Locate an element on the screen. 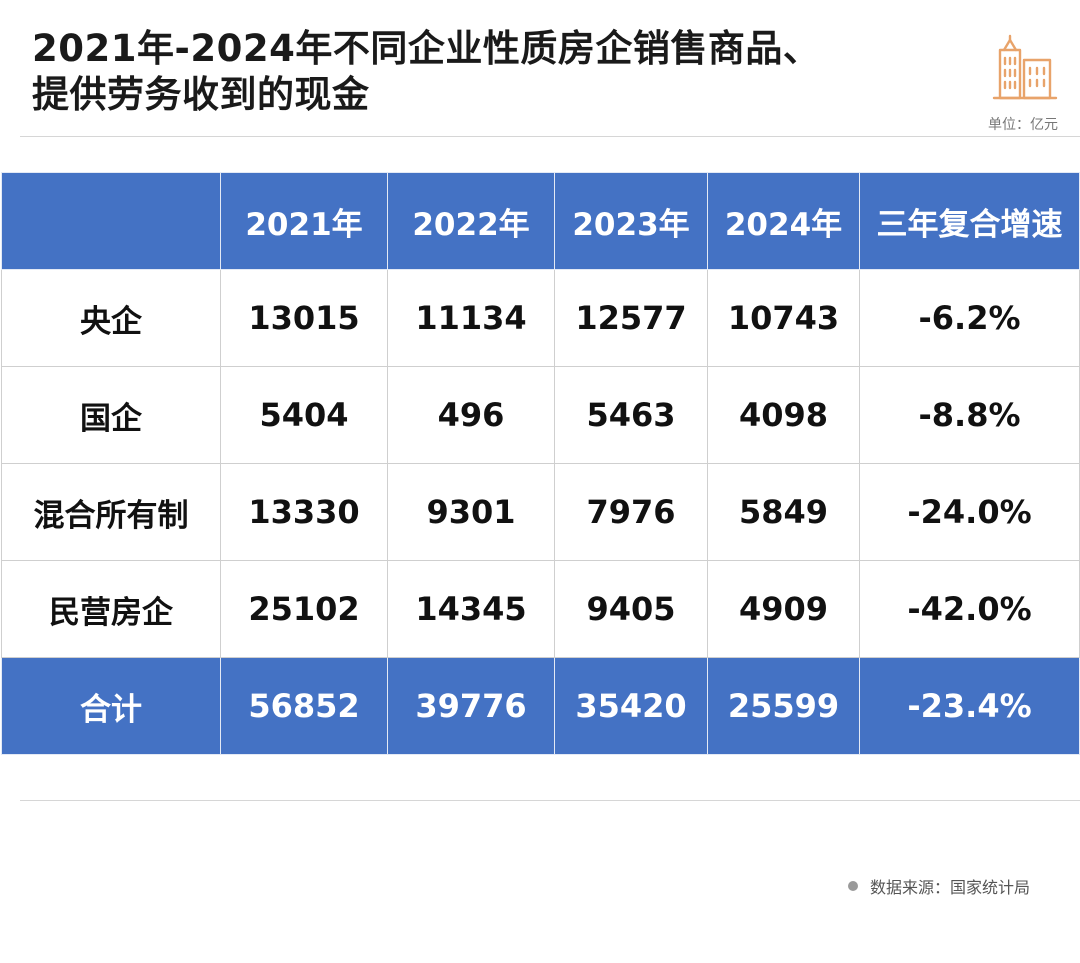 Image resolution: width=1080 pixels, height=963 pixels. header-row: 2021年 2022年 2023年 2024年 三年复合增速 is located at coordinates (540, 221).